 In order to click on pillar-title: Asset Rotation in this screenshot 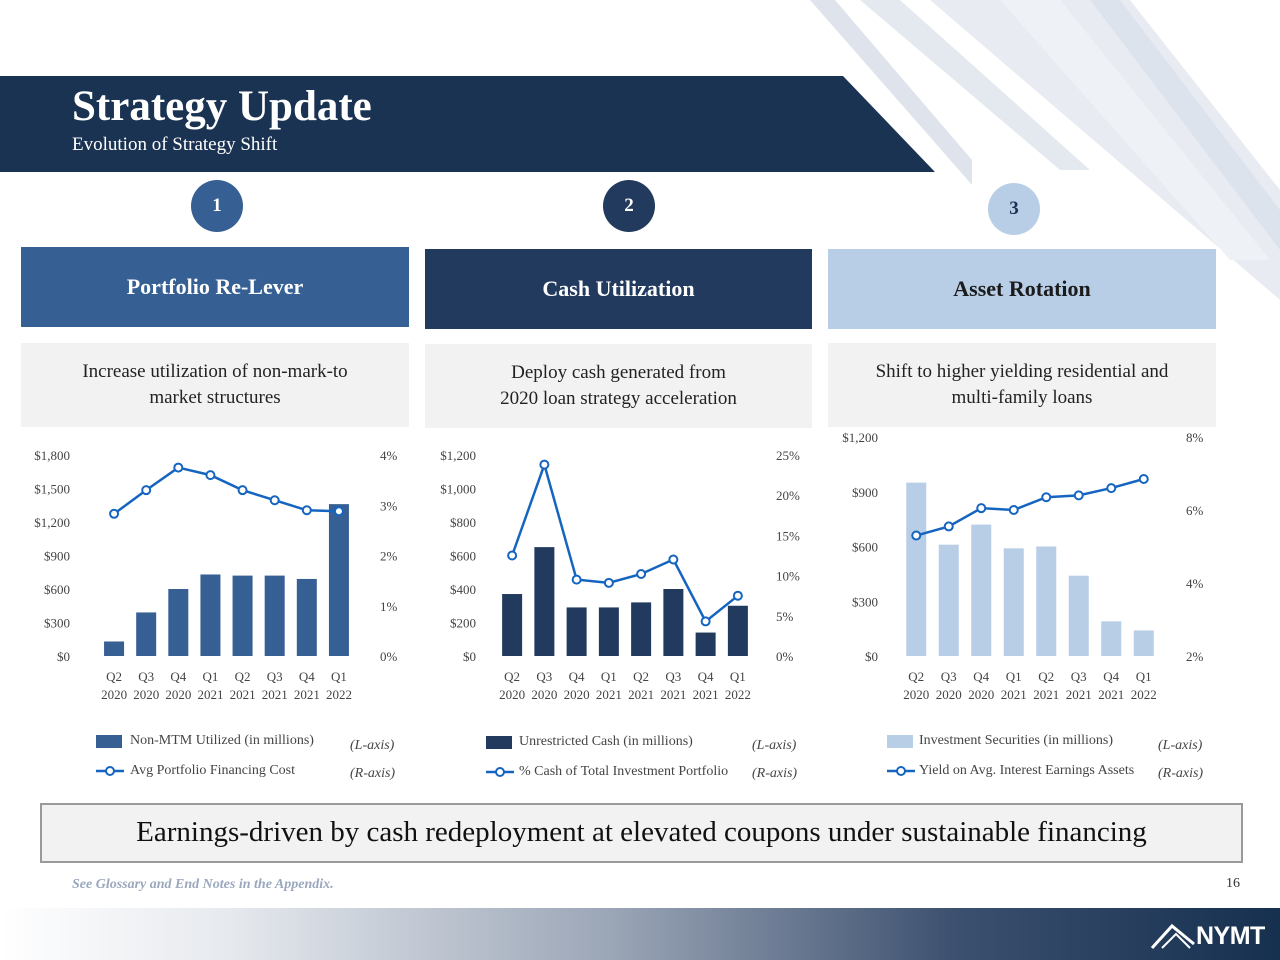, I will do `click(1022, 288)`.